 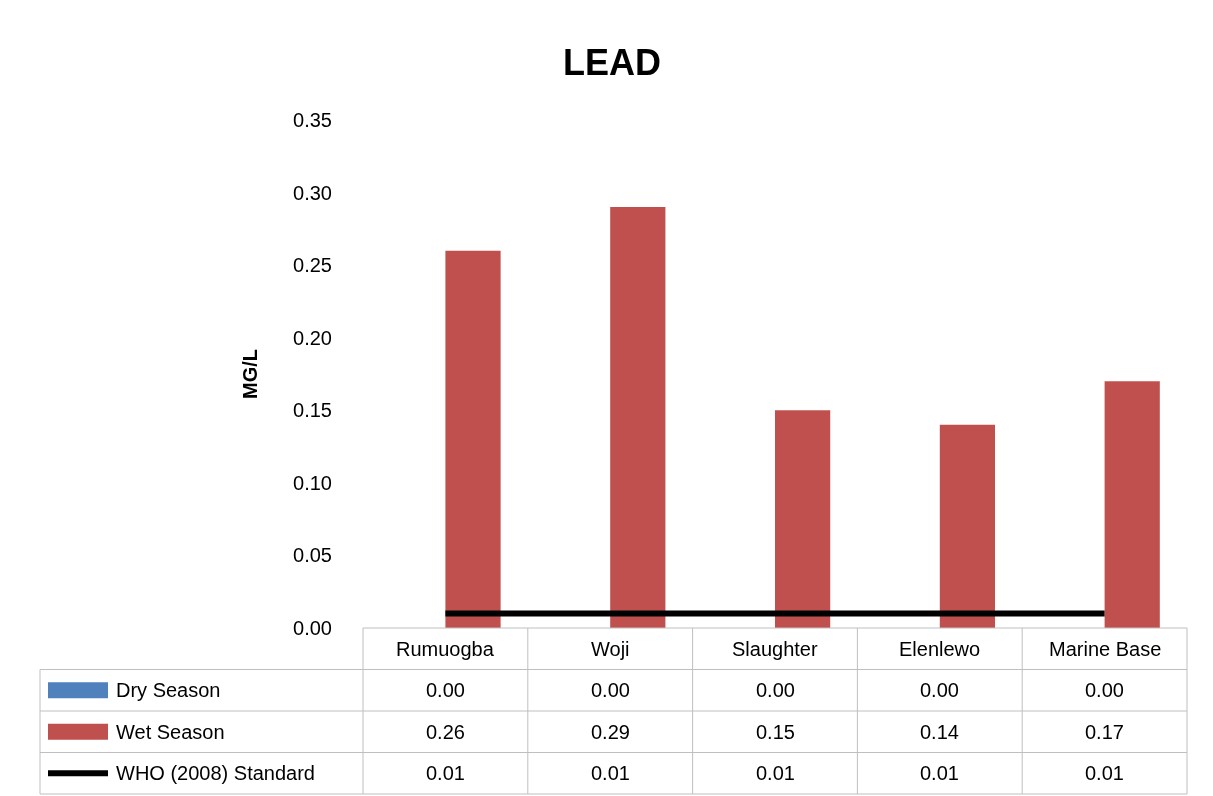 I want to click on y-tick-label: 0.05, so click(x=312, y=555).